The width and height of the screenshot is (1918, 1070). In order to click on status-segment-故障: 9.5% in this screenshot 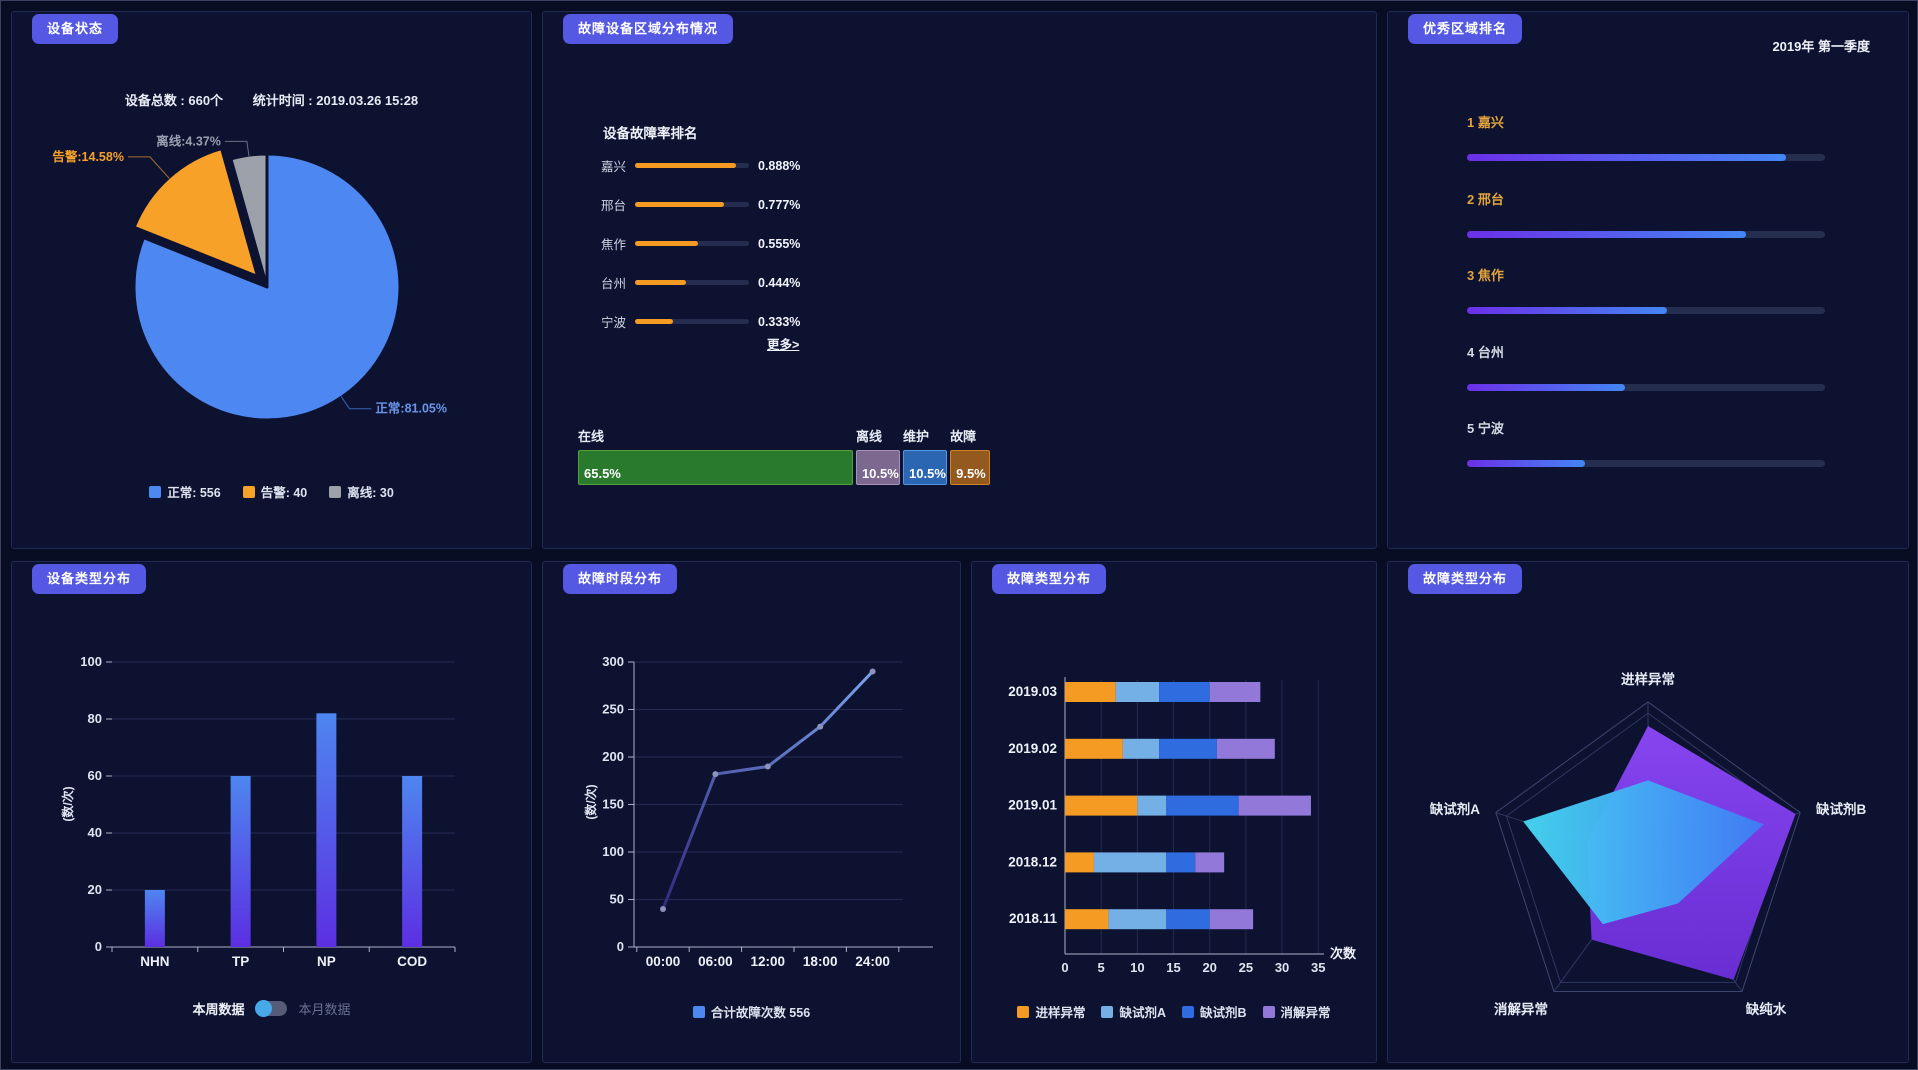, I will do `click(970, 467)`.